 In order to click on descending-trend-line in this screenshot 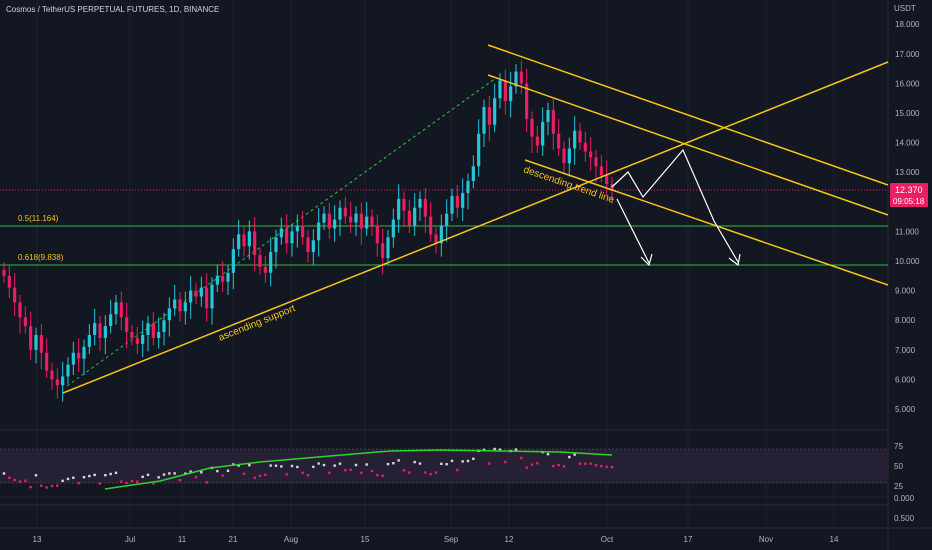, I will do `click(706, 222)`.